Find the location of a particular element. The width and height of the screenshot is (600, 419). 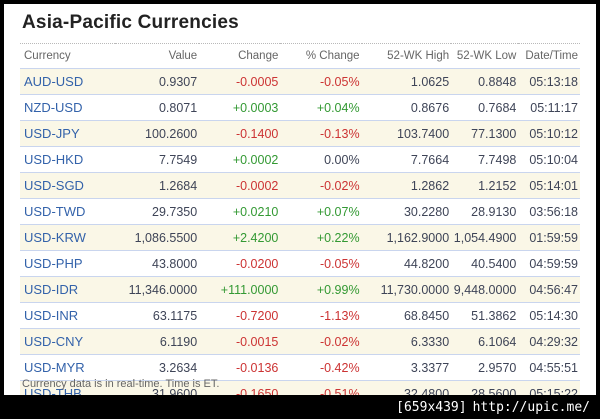

col-header-change: Change is located at coordinates (258, 56).